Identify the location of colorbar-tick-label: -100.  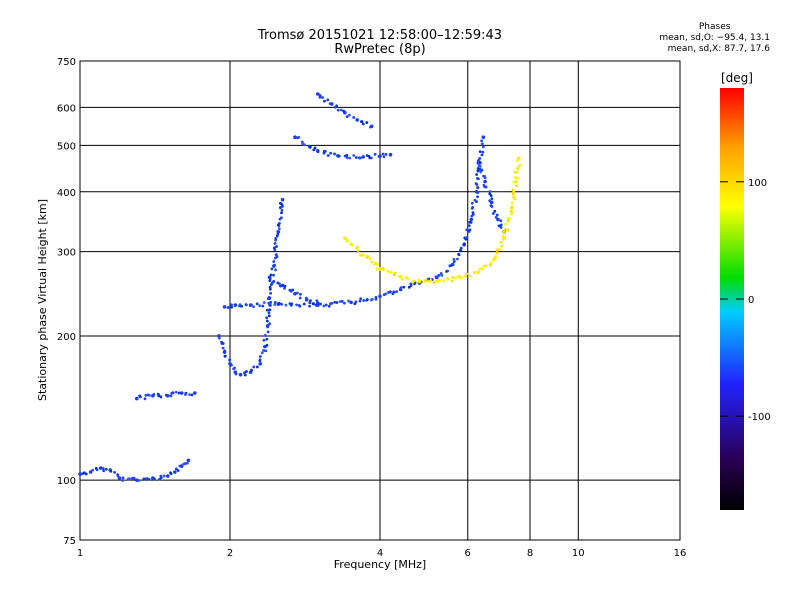
(759, 417).